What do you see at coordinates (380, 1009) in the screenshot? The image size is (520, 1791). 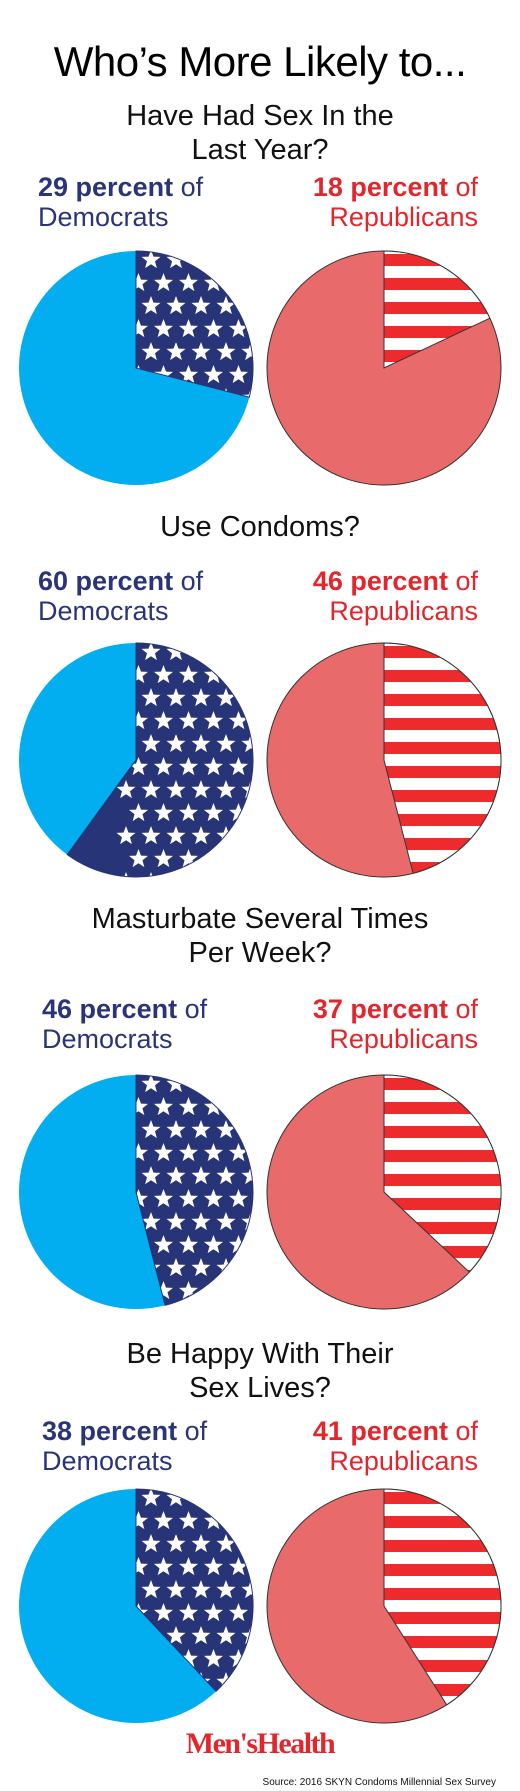 I see `republican-percent: 37 percent` at bounding box center [380, 1009].